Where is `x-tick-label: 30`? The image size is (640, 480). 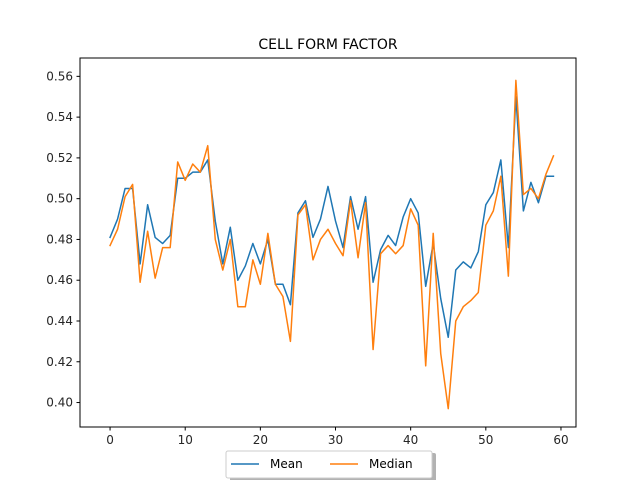 x-tick-label: 30 is located at coordinates (335, 440).